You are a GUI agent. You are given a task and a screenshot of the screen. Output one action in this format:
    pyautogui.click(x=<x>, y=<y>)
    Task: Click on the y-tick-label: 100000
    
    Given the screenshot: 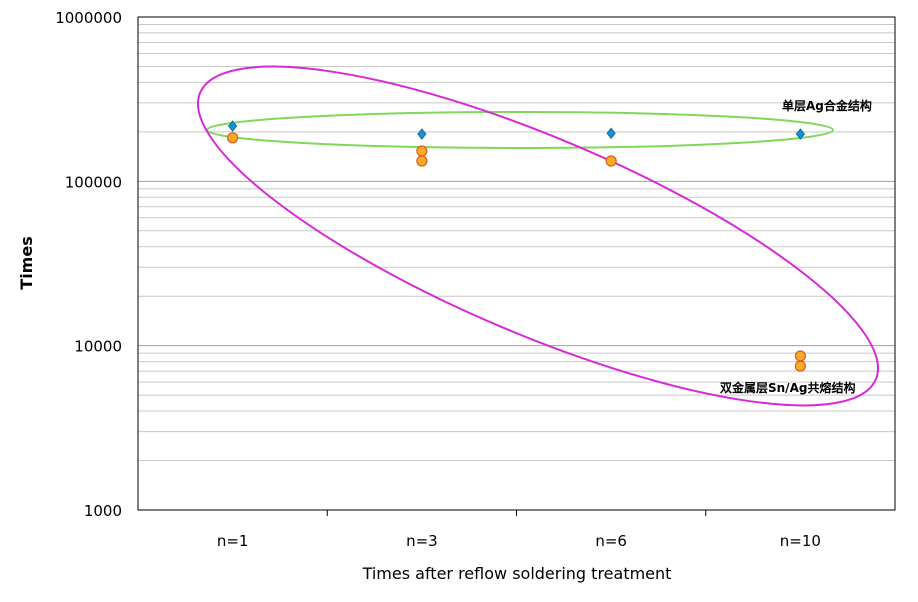 What is the action you would take?
    pyautogui.click(x=93, y=182)
    